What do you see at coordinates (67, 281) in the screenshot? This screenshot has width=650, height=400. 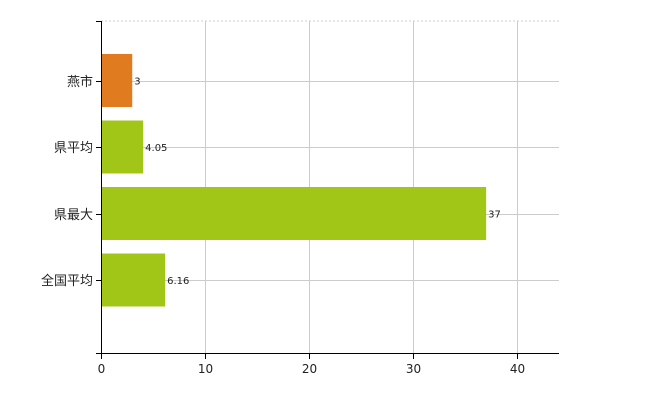 I see `category-label: 全国平均` at bounding box center [67, 281].